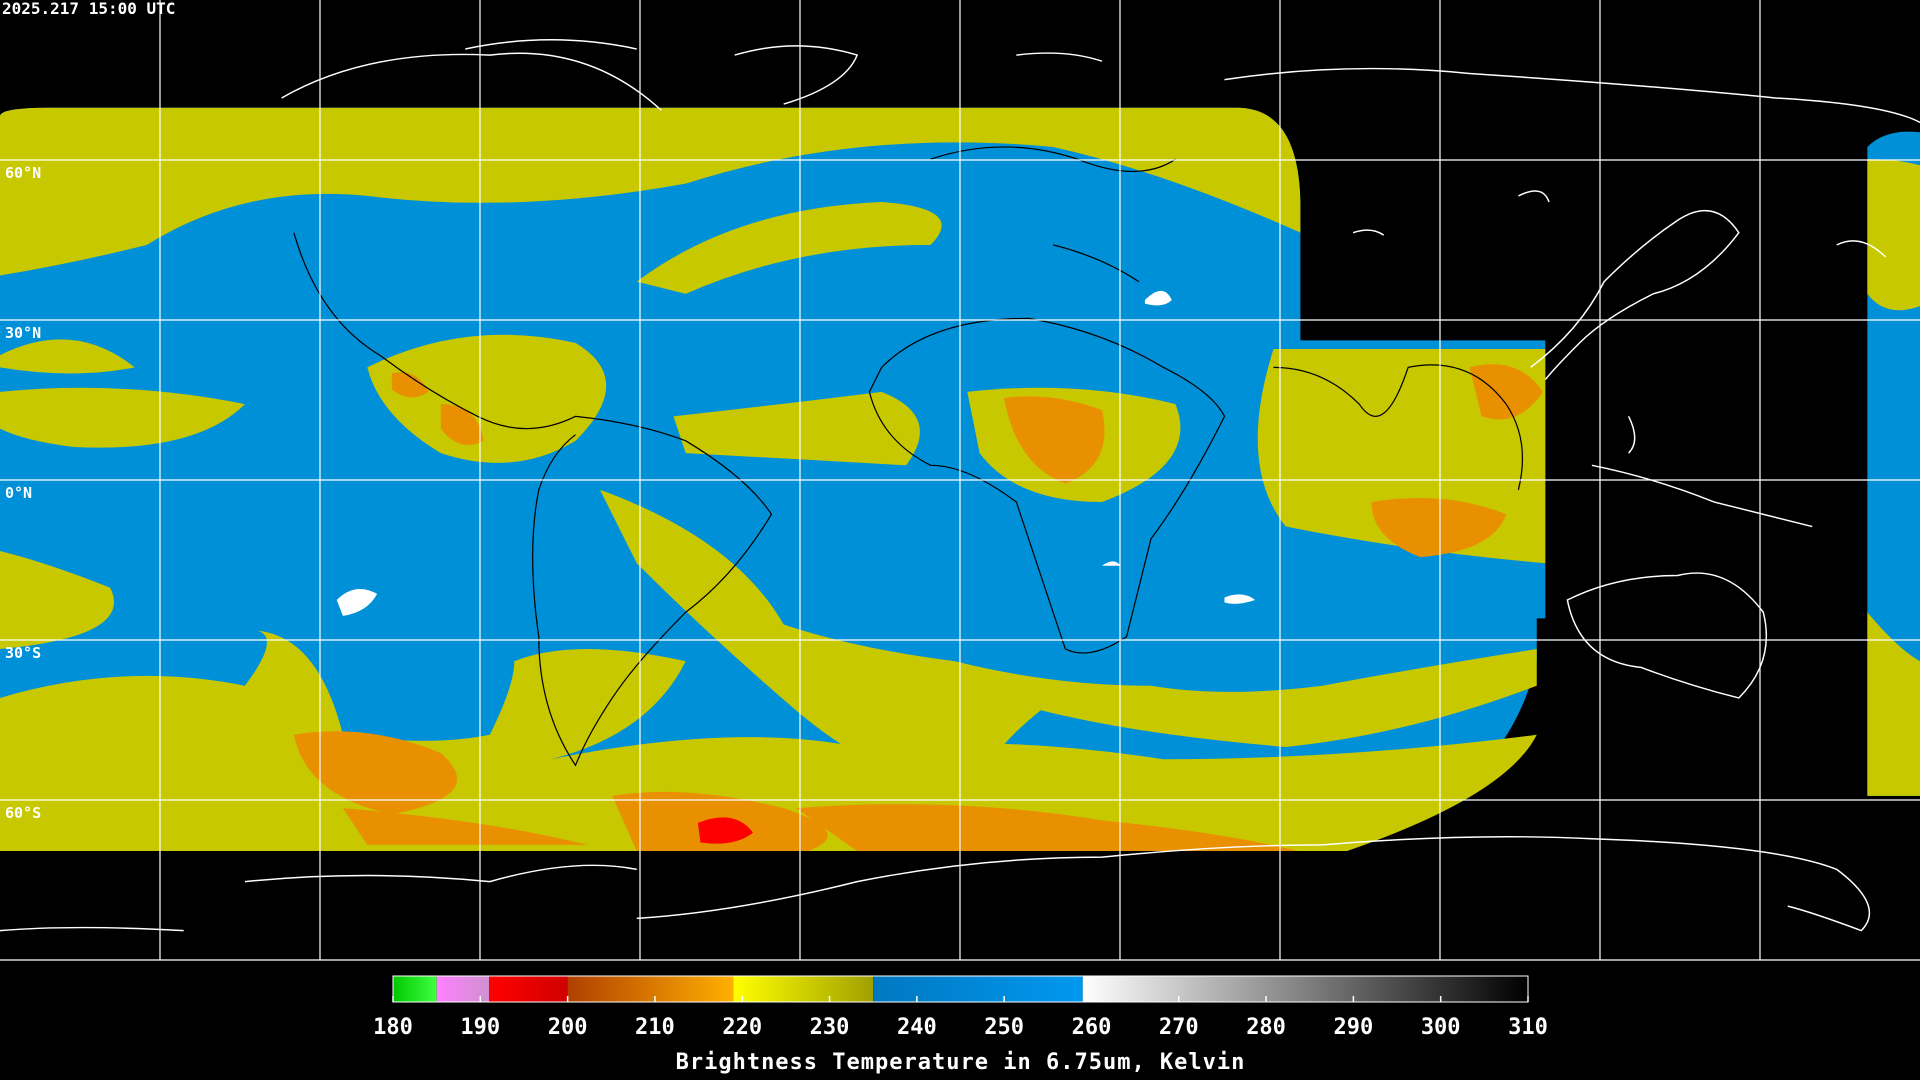 The image size is (1920, 1080). Describe the element at coordinates (23, 333) in the screenshot. I see `latitude-label: 30°N` at that location.